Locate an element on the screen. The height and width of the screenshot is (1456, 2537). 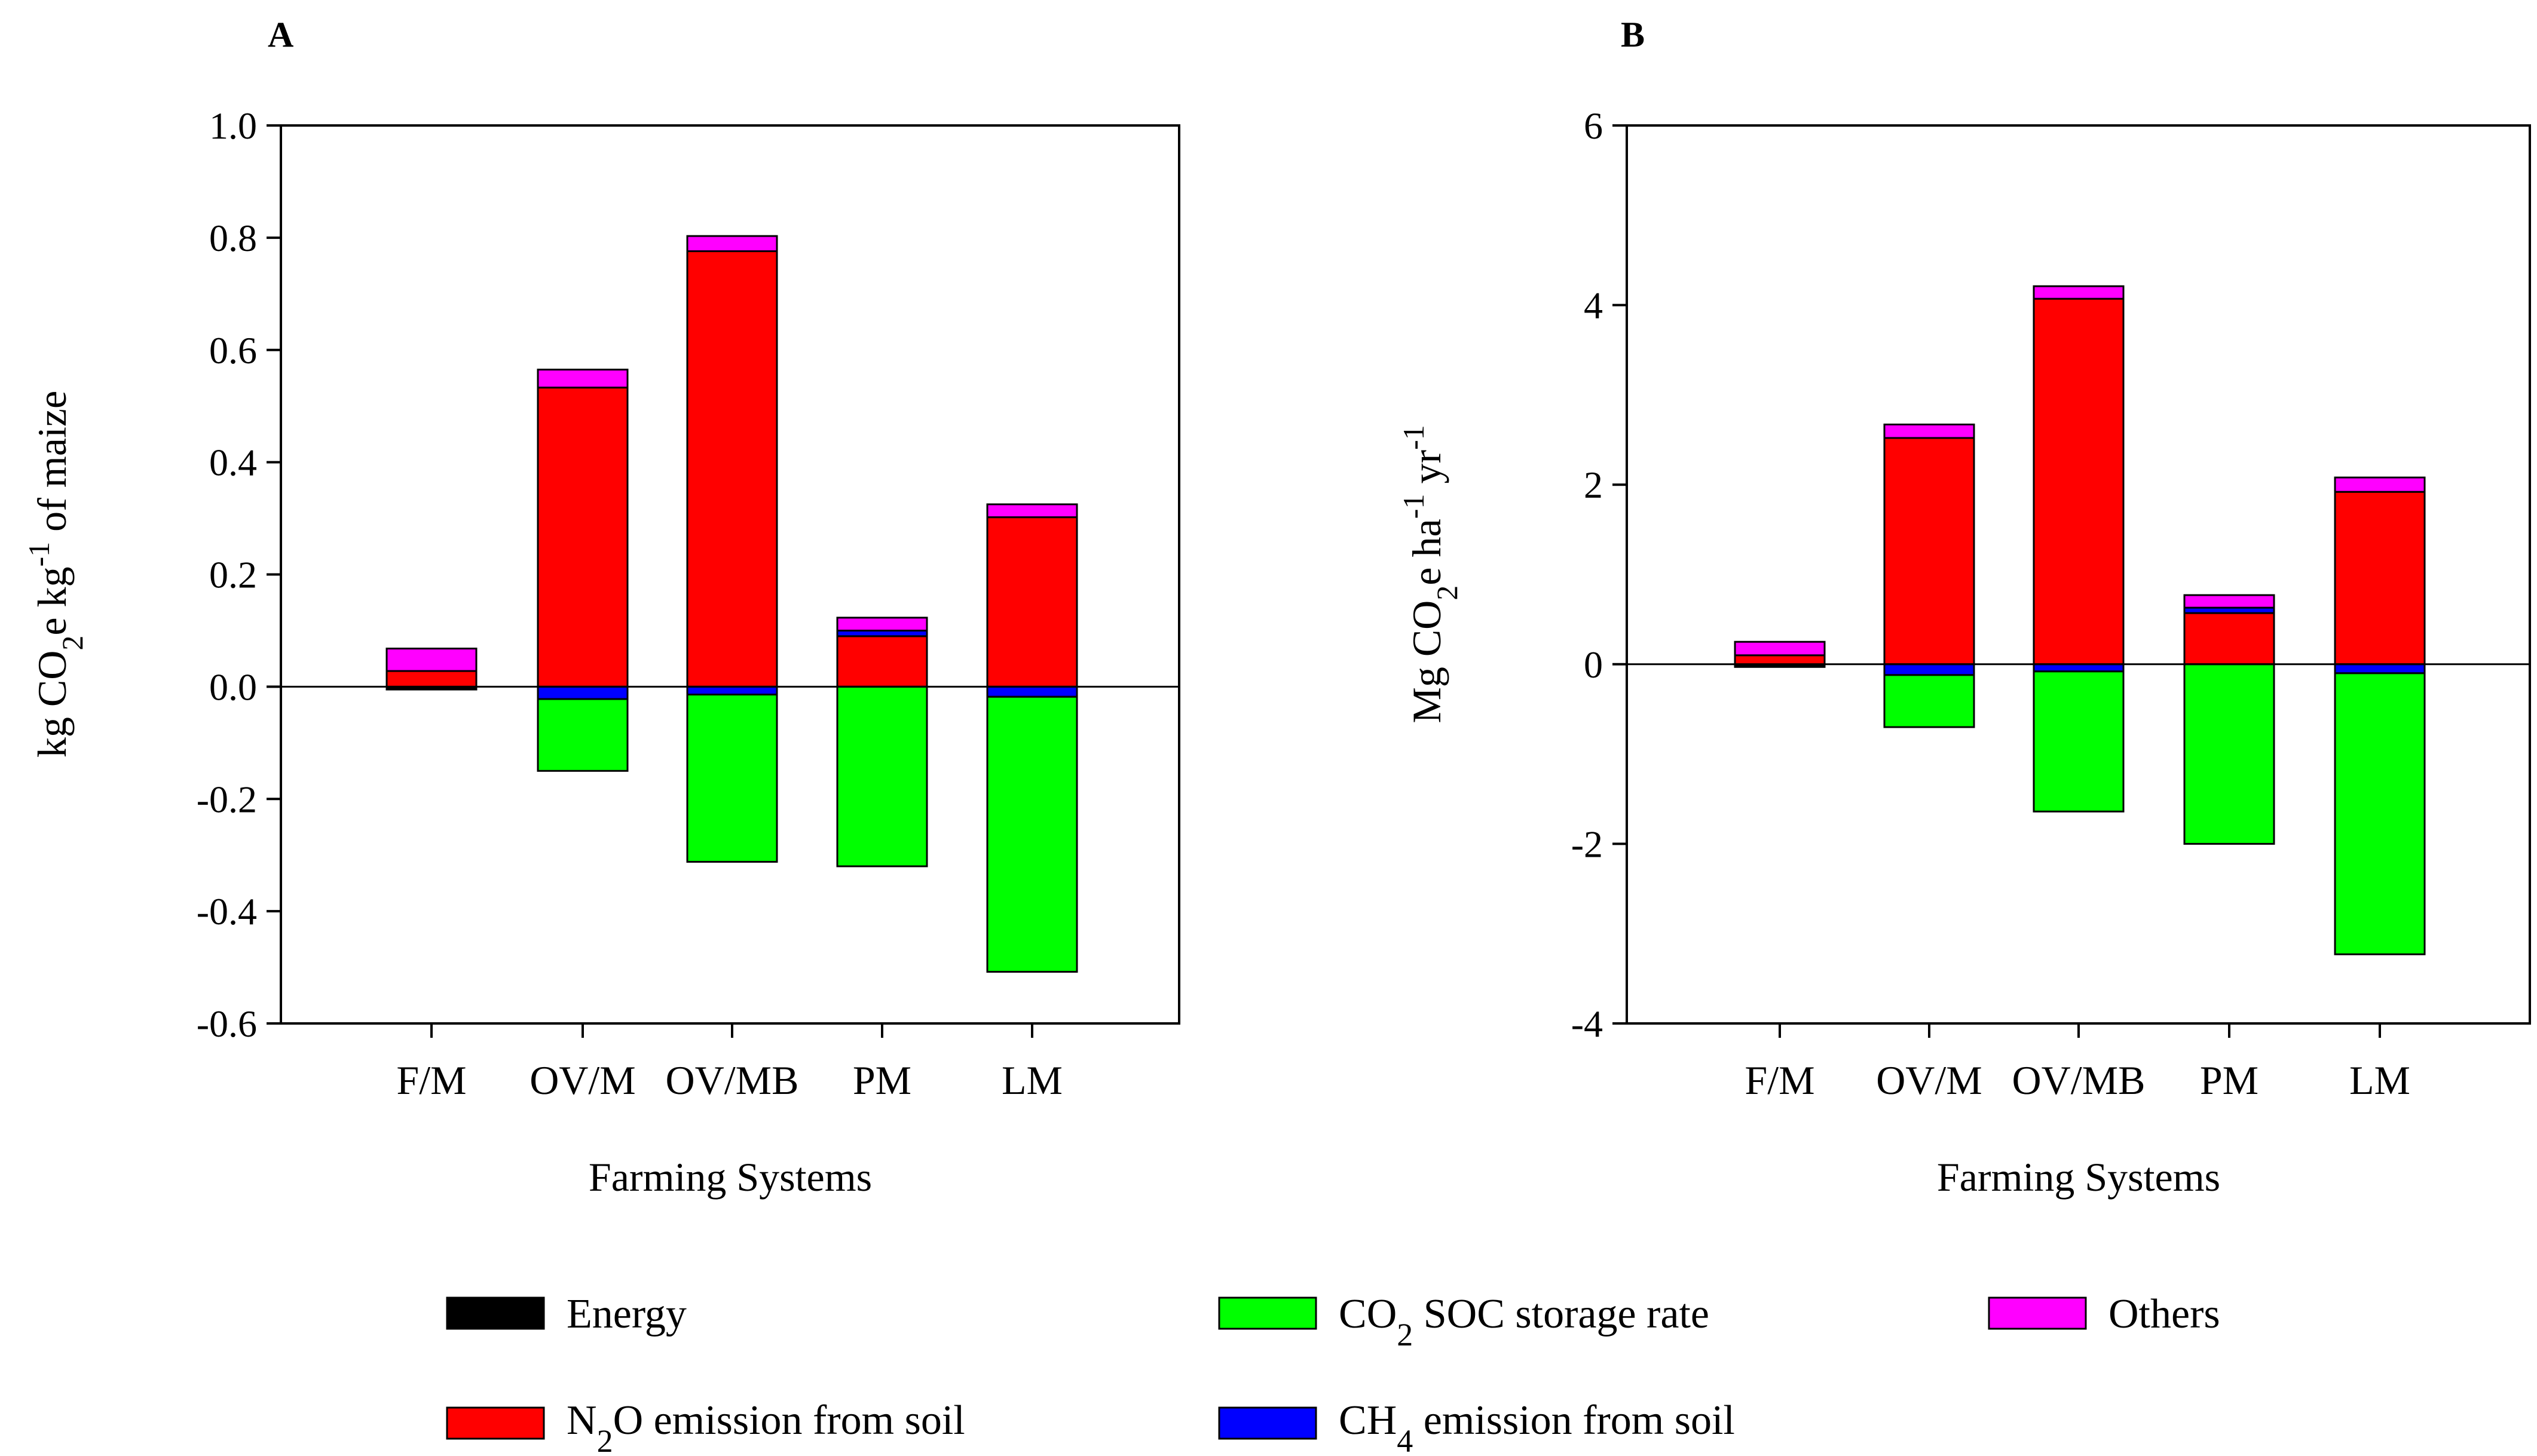
legend-swatch-ch4 is located at coordinates (1267, 1423).